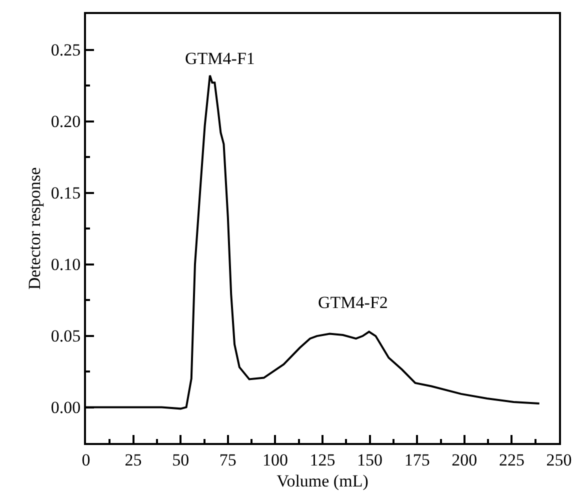 The height and width of the screenshot is (501, 584). I want to click on x-tick-label: 225, so click(511, 460).